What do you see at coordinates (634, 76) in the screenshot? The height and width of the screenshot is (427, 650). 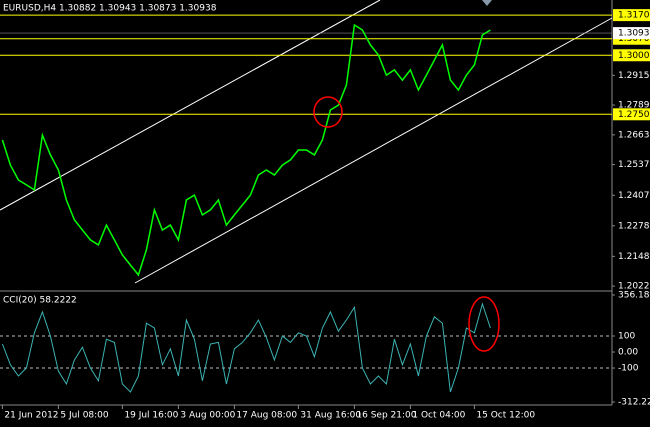 I see `y-tick-label: 1.29150` at bounding box center [634, 76].